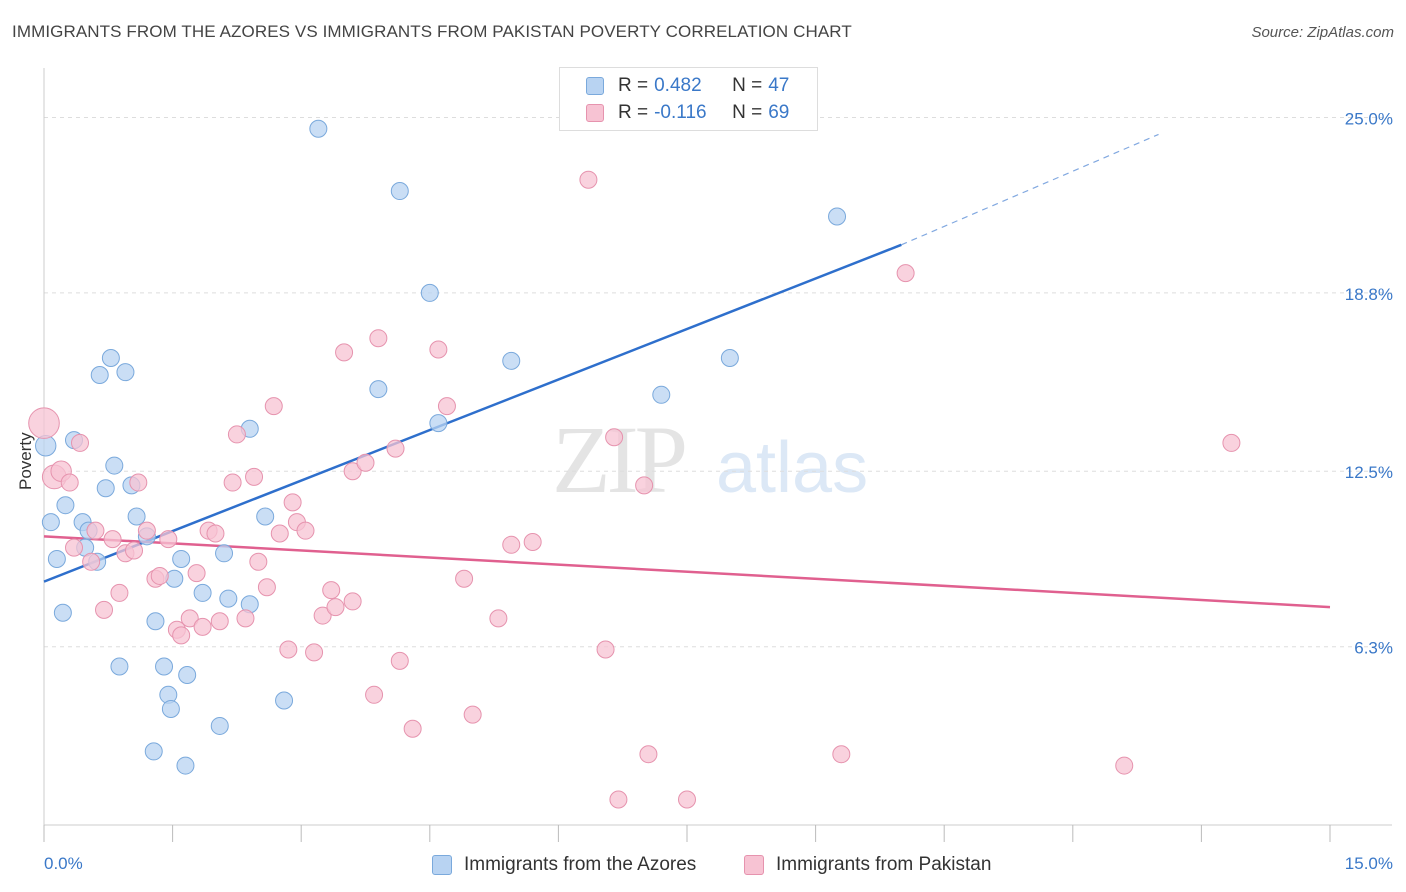 The height and width of the screenshot is (892, 1406). What do you see at coordinates (1369, 863) in the screenshot?
I see `x-tick-label: 15.0%` at bounding box center [1369, 863].